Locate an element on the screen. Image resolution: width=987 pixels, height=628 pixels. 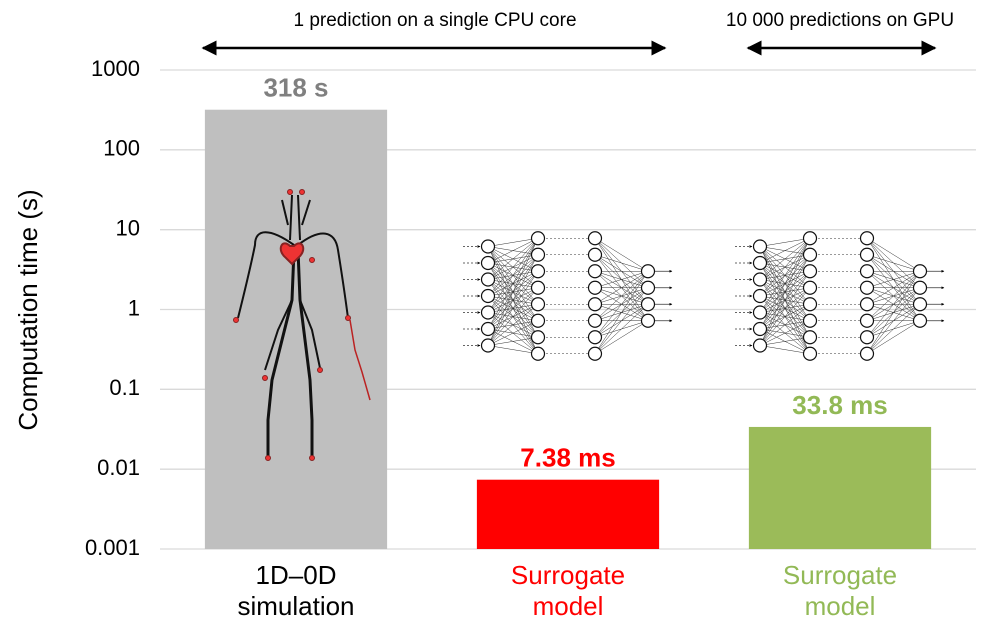
y-tick-label: 100 is located at coordinates (121, 148).